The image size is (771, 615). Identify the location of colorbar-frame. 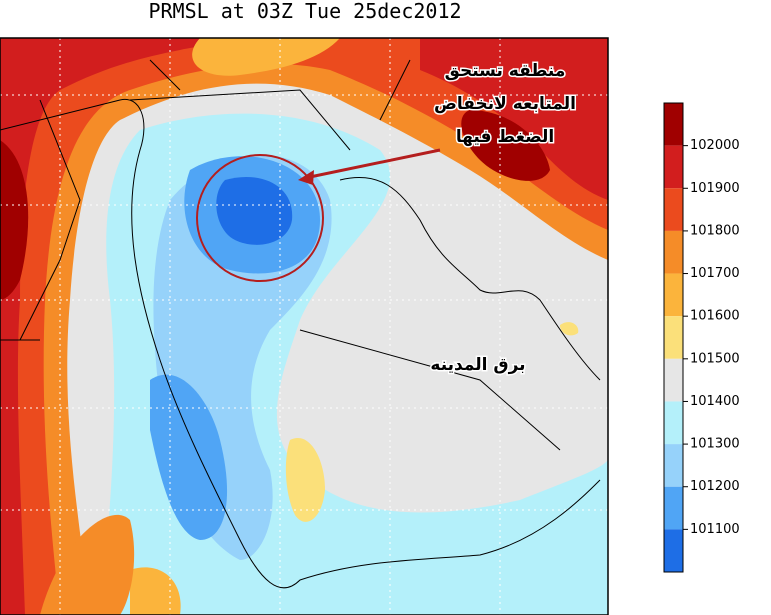
(673, 337).